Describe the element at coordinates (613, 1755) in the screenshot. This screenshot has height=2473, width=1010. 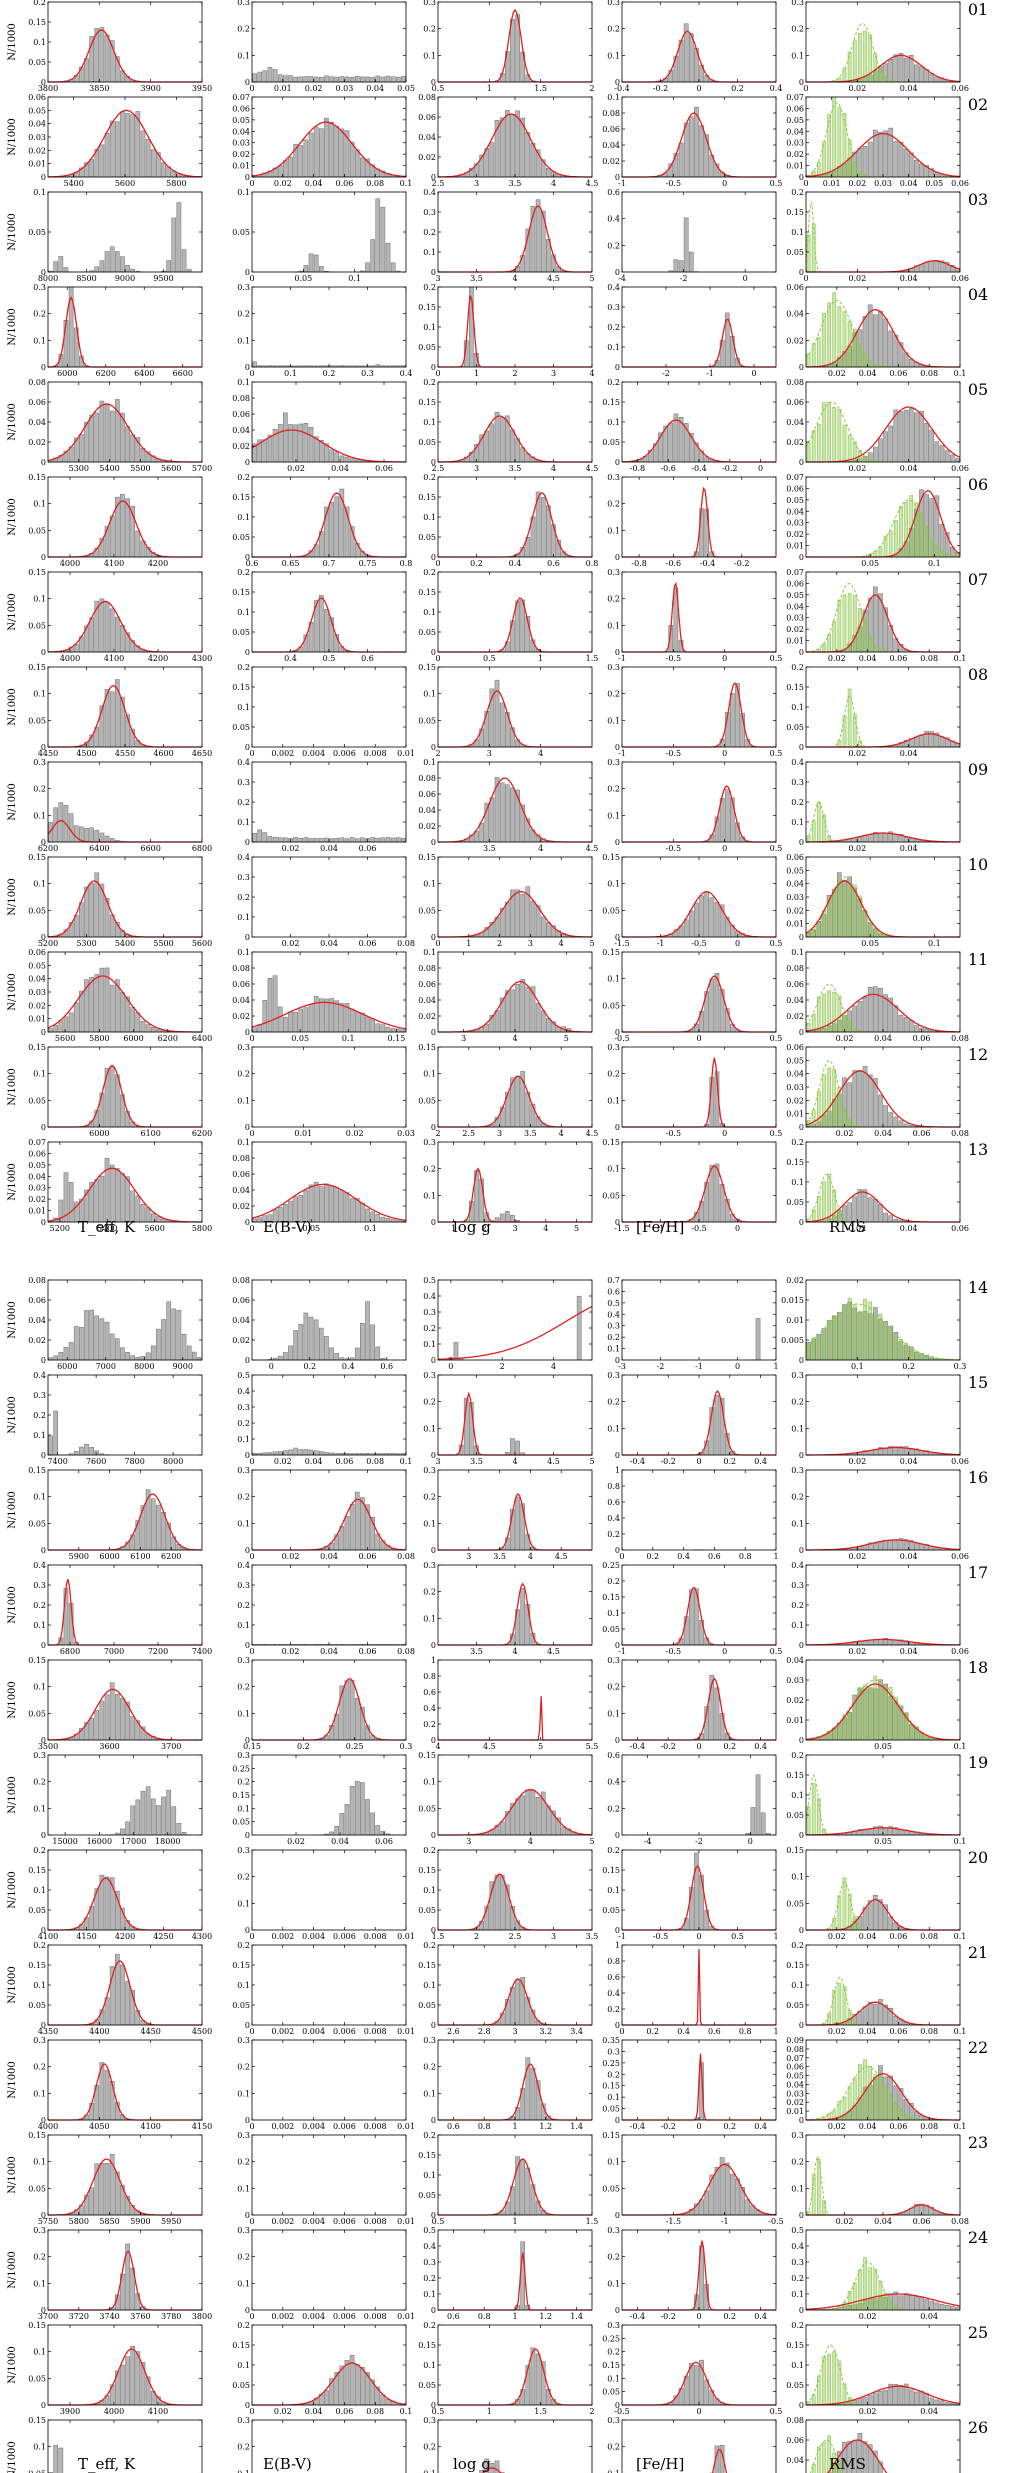
I see `y-tick-label: 0.6` at that location.